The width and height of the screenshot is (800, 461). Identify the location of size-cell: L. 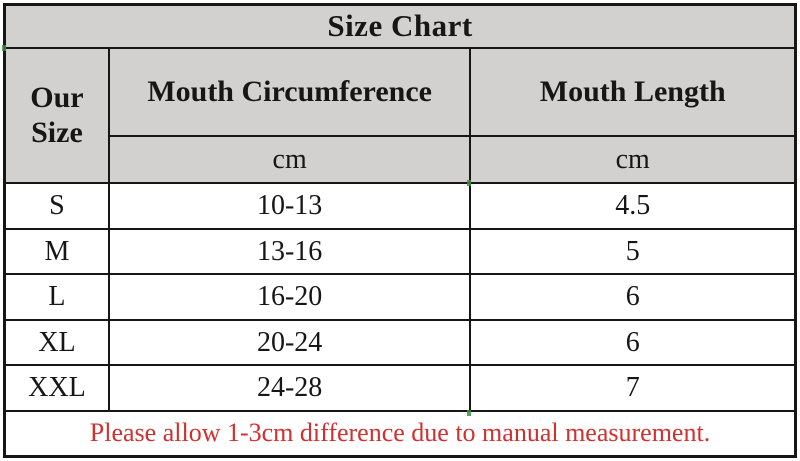
(56, 297).